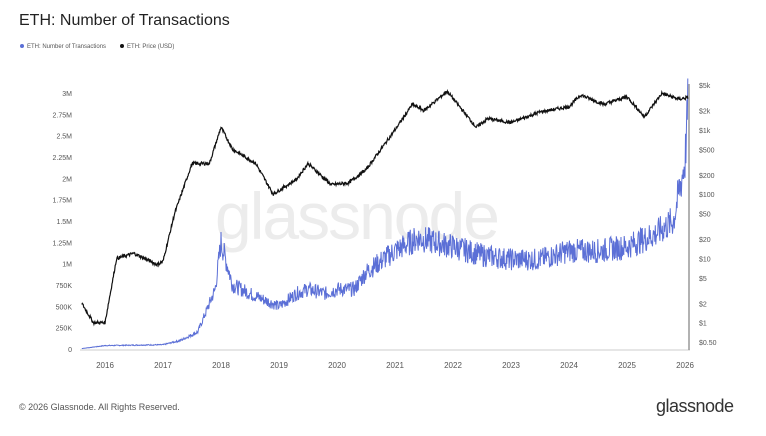  I want to click on y-left-tick-label: 1.75M, so click(63, 201).